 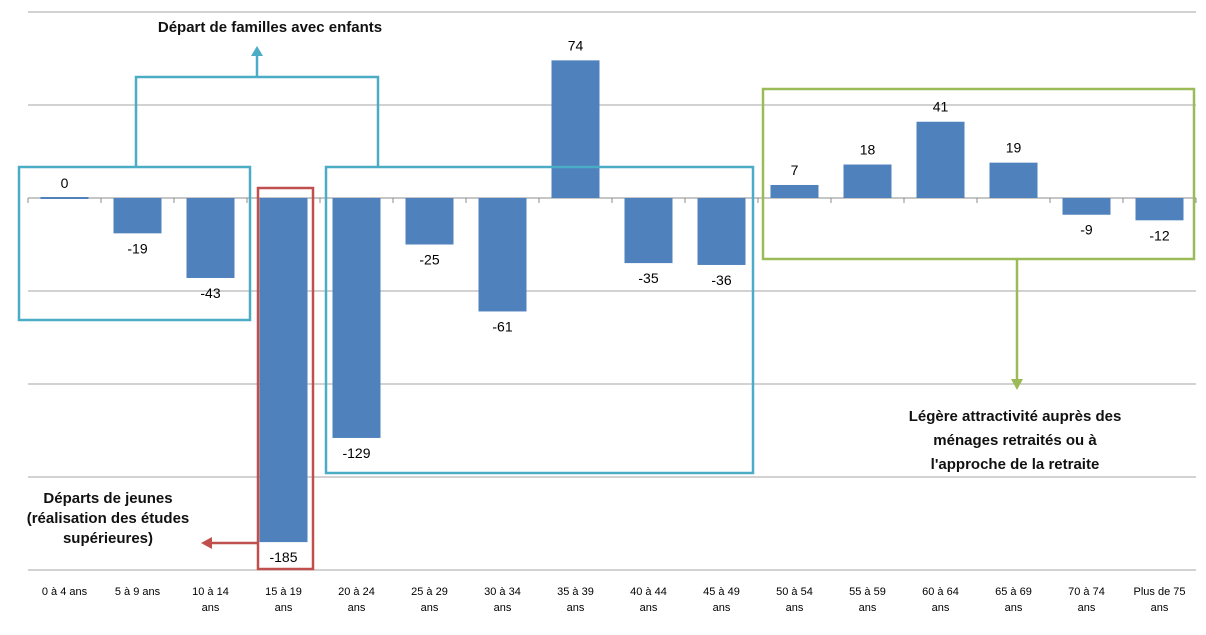 What do you see at coordinates (356, 600) in the screenshot?
I see `x-tick-label: 20 à 24 ans` at bounding box center [356, 600].